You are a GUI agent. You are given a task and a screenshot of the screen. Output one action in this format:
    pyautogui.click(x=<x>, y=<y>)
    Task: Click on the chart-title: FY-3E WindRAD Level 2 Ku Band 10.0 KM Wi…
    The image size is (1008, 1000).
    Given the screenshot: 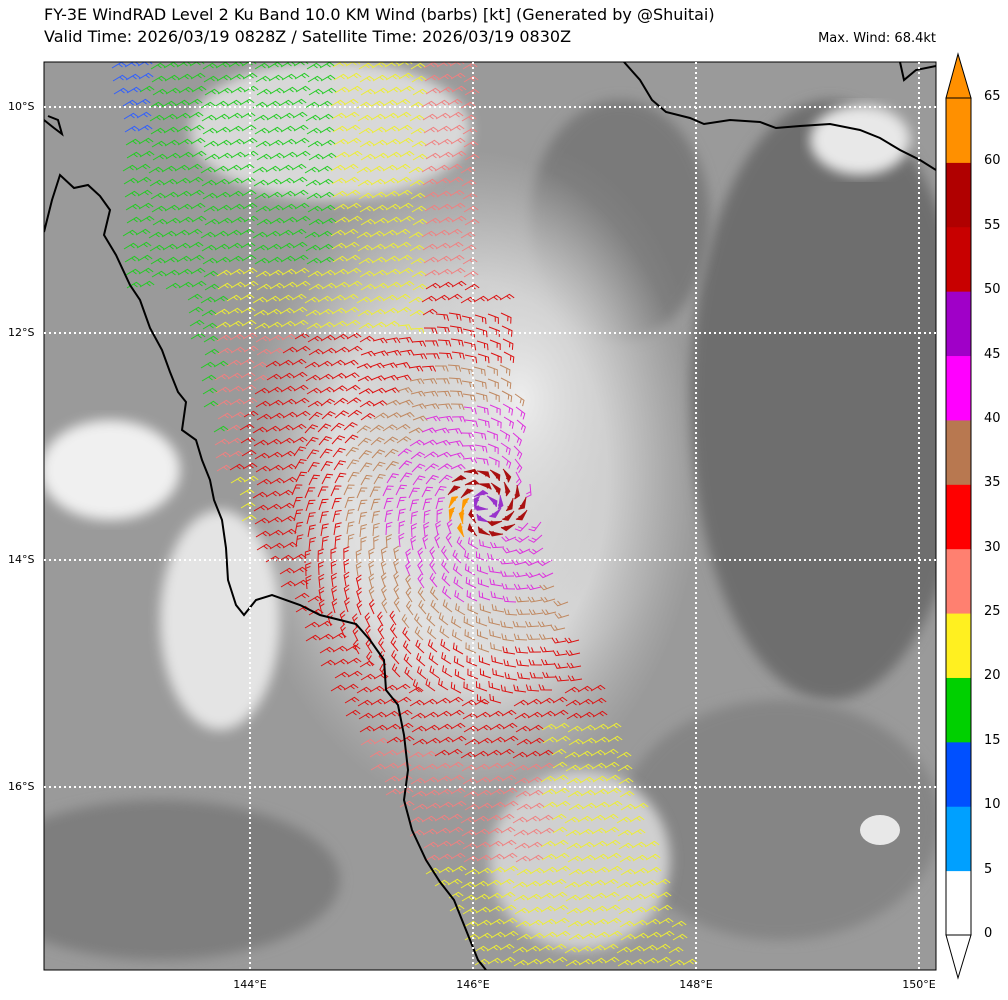 What is the action you would take?
    pyautogui.click(x=379, y=14)
    